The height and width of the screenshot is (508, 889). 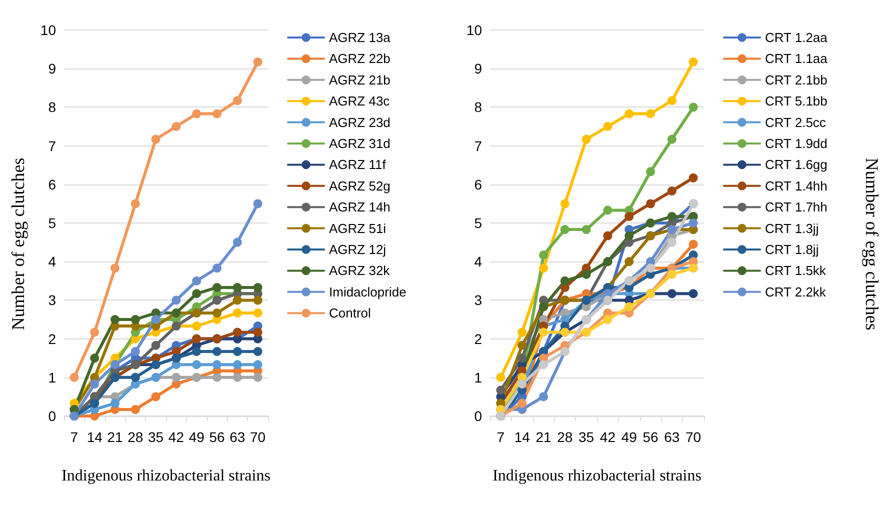 I want to click on legend-label: AGRZ 22b, so click(x=359, y=58).